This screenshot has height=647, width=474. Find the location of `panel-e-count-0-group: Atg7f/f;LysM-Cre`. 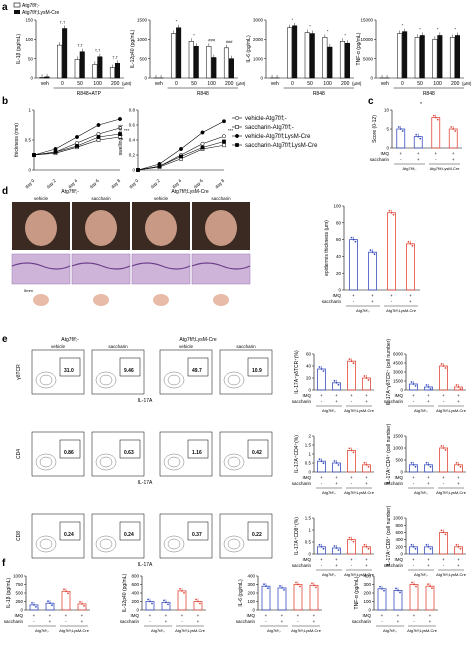

panel-e-count-0-group: Atg7f/f;LysM-Cre is located at coordinates (451, 410).